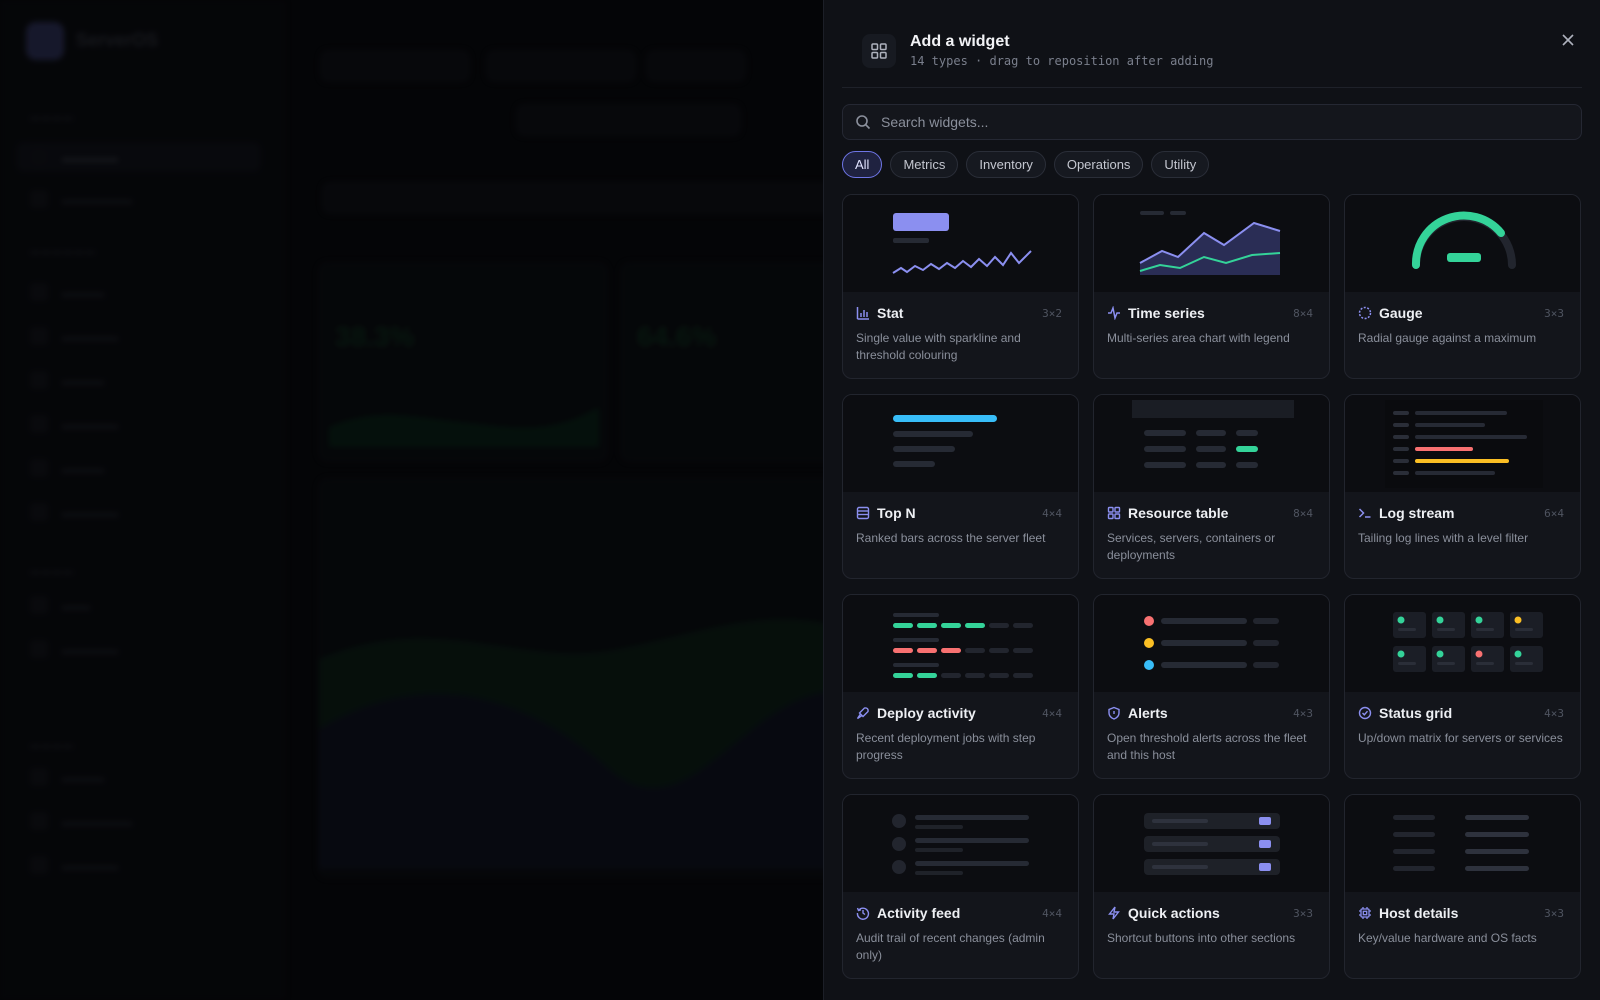 The width and height of the screenshot is (1600, 1000). I want to click on widget-description: Key/value hardware and OS facts, so click(1447, 938).